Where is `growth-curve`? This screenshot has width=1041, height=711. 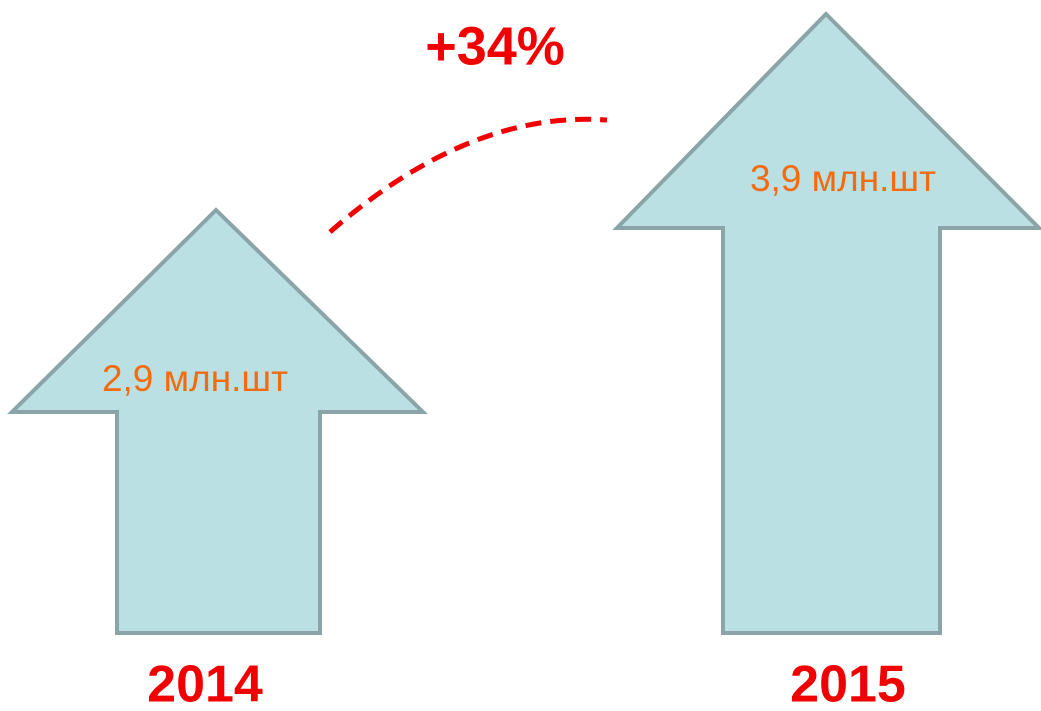
growth-curve is located at coordinates (468, 175).